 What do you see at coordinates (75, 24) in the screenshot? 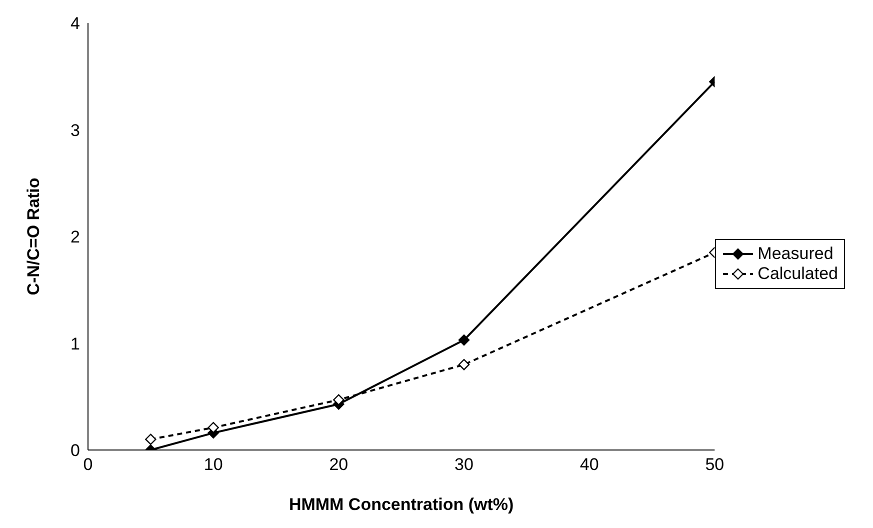
I see `y-tick-label: 4` at bounding box center [75, 24].